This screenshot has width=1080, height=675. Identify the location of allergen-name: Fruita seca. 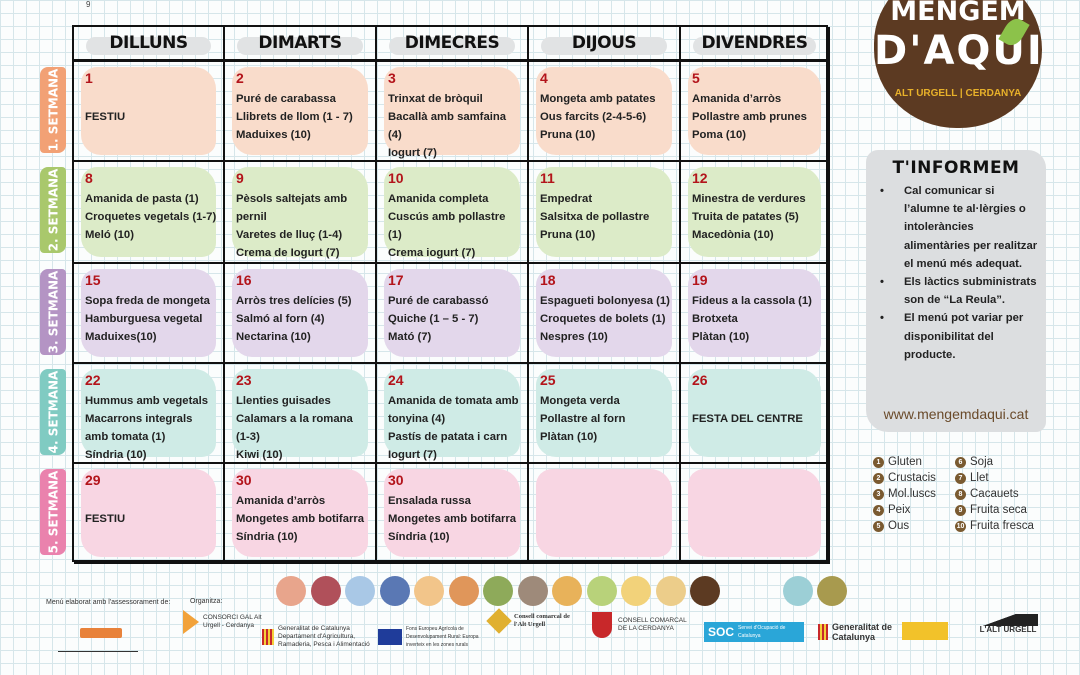
(998, 510).